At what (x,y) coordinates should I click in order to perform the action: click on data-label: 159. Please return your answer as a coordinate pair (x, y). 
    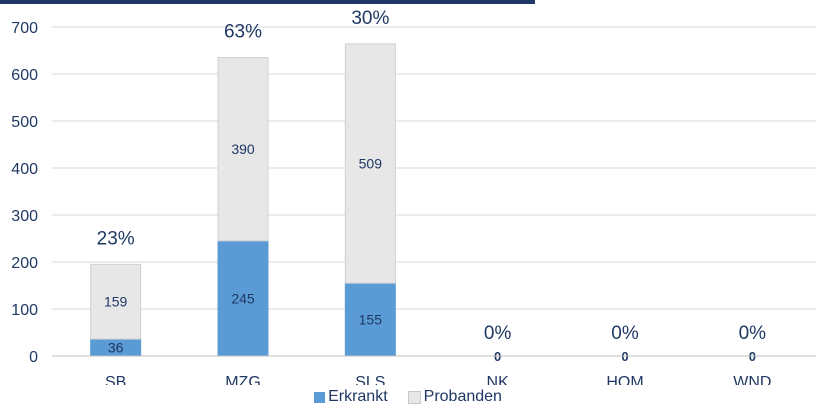
    Looking at the image, I should click on (116, 302).